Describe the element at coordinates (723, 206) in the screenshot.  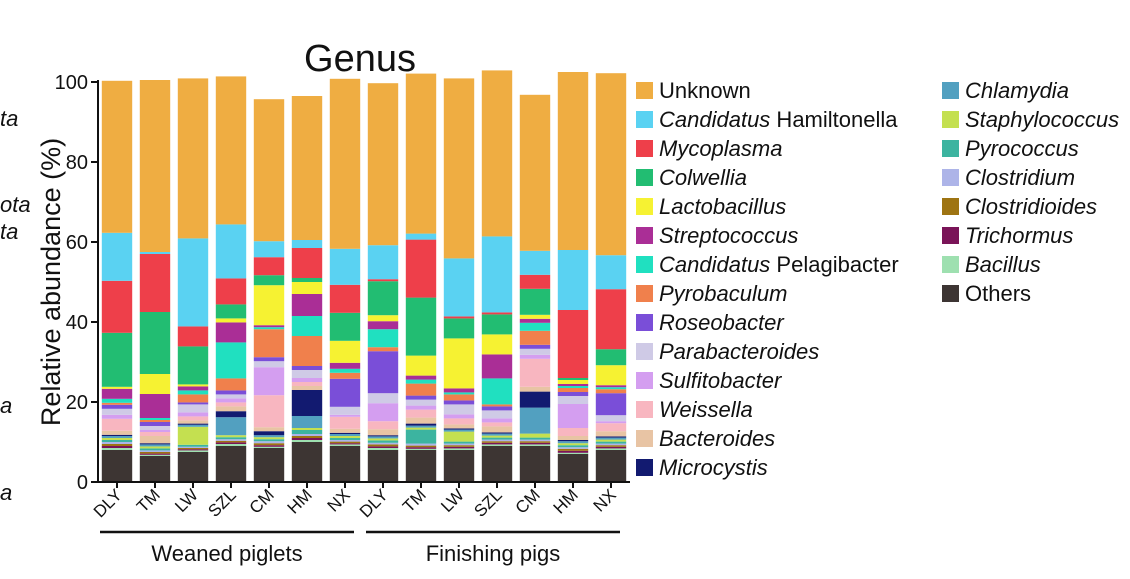
I see `legend-label: Lactobacillus` at that location.